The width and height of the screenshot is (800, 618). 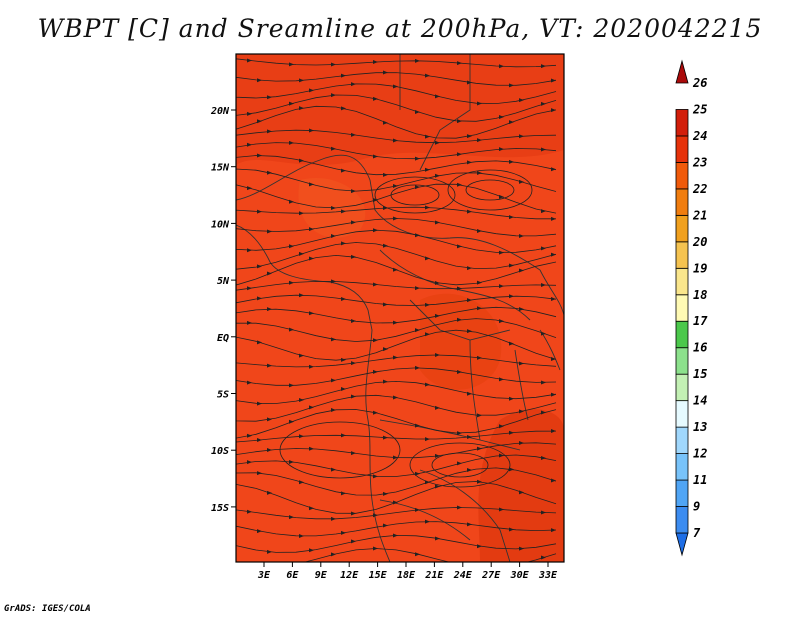 What do you see at coordinates (220, 111) in the screenshot?
I see `lat-label: 20N` at bounding box center [220, 111].